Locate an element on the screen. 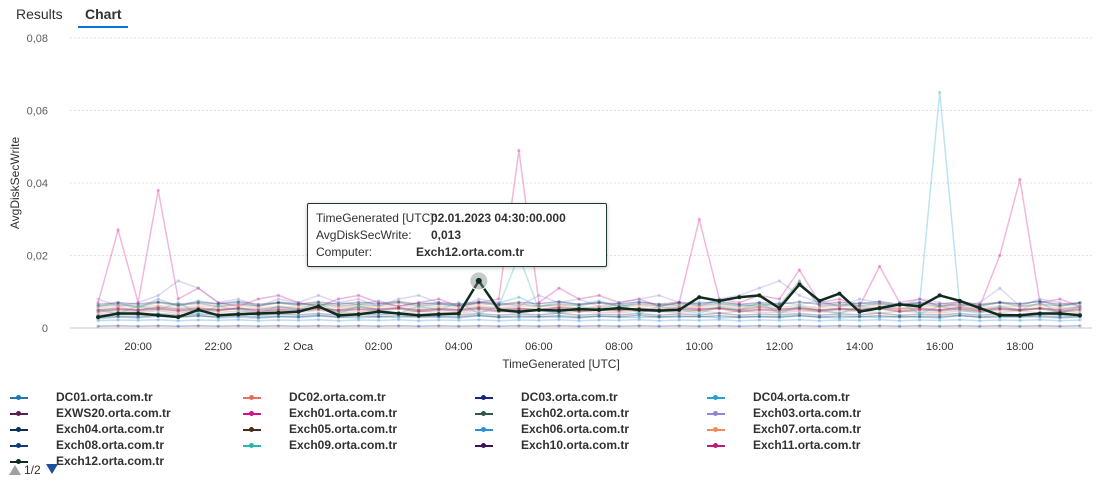 Image resolution: width=1098 pixels, height=482 pixels. legend-label: Exch07.orta.com.tr is located at coordinates (807, 429).